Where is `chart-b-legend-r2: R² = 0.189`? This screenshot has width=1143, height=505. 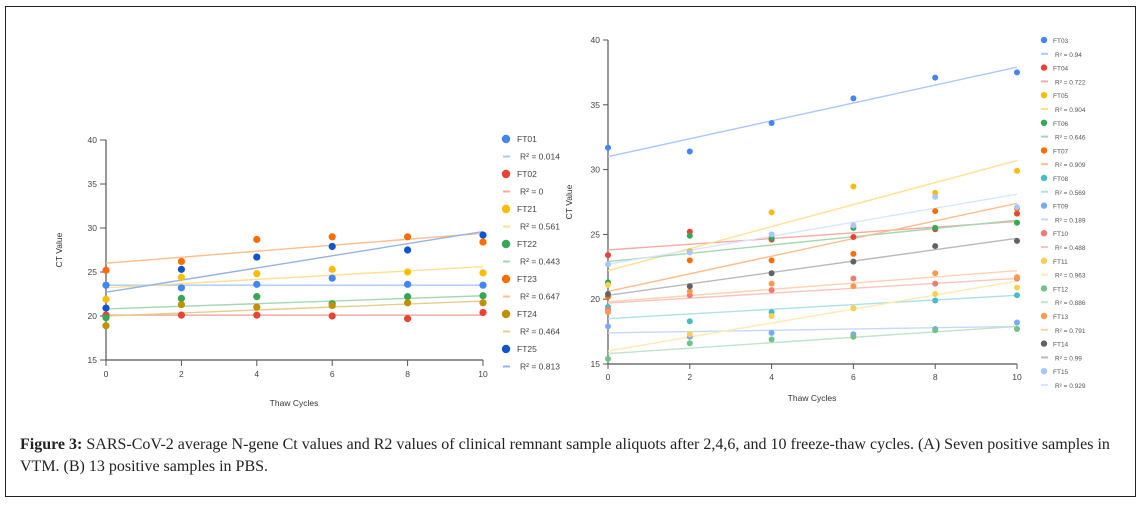 chart-b-legend-r2: R² = 0.189 is located at coordinates (1070, 220).